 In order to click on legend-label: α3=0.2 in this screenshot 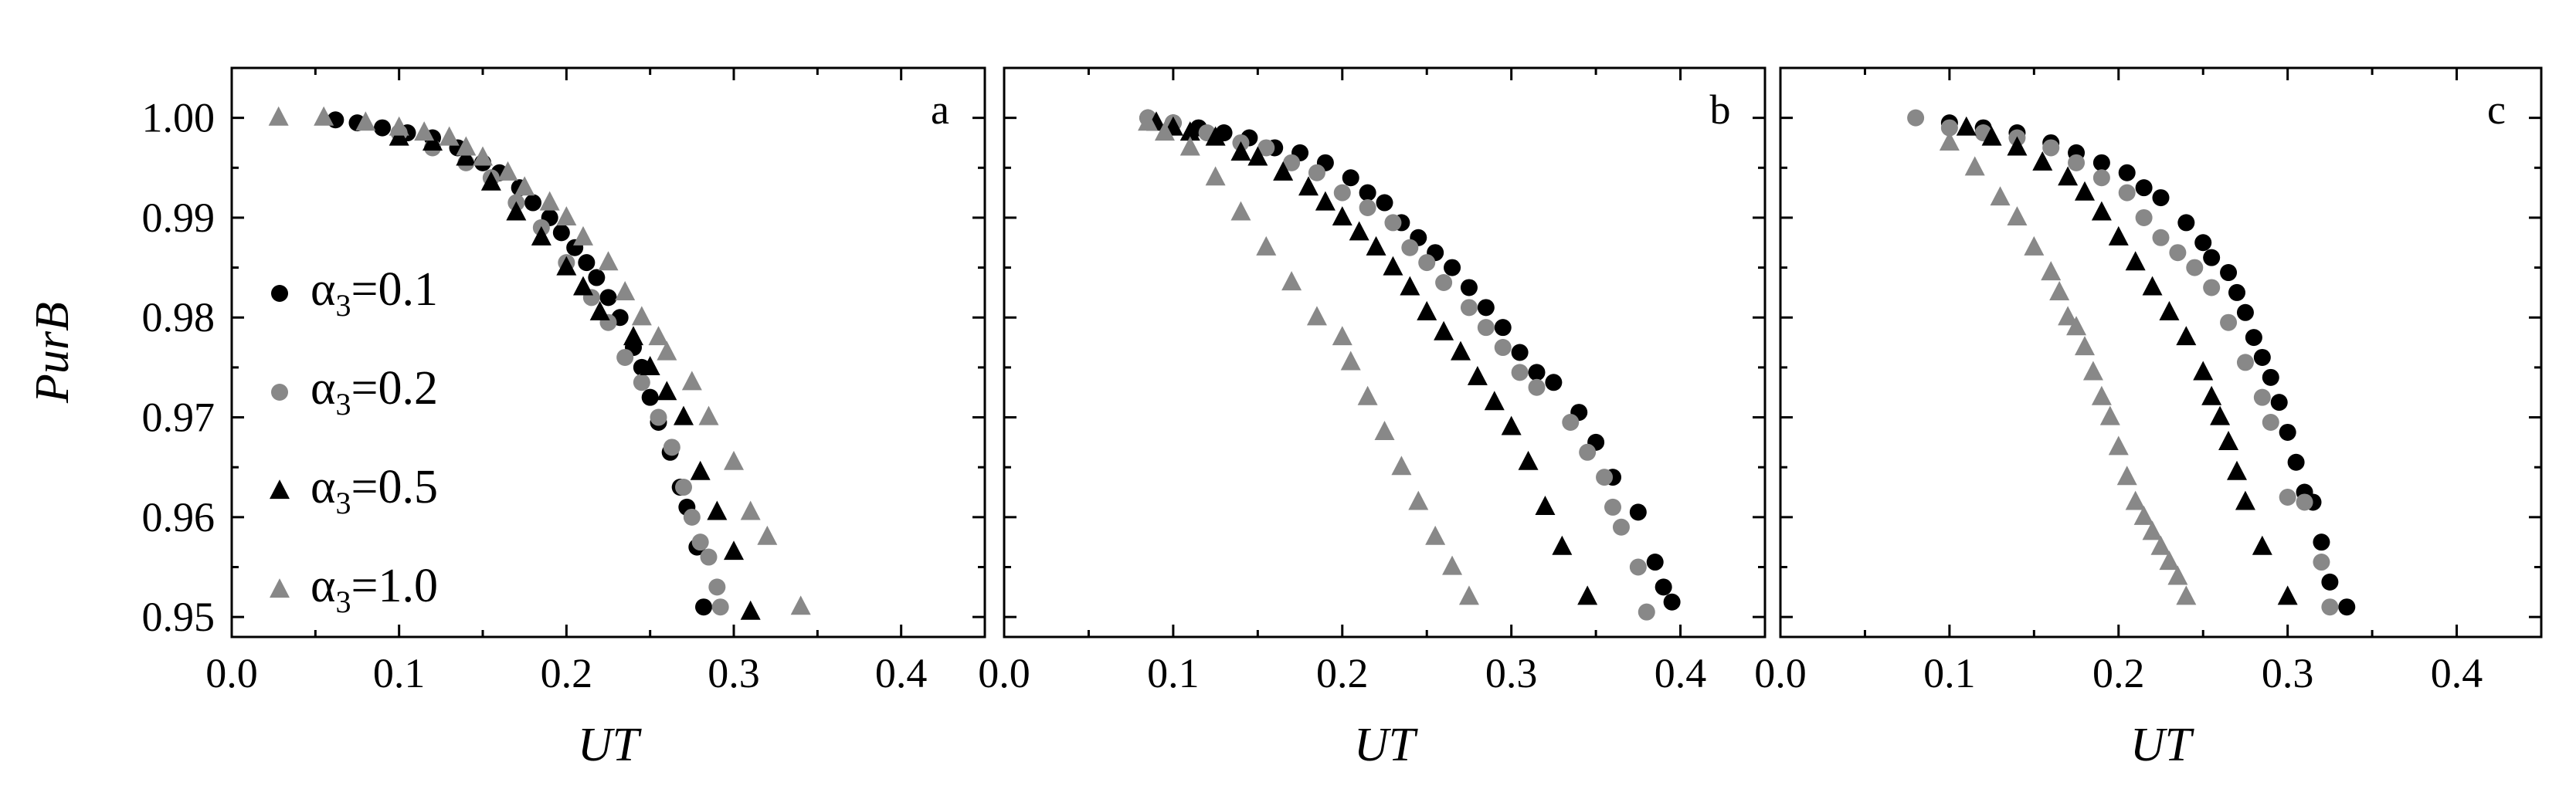, I will do `click(374, 392)`.